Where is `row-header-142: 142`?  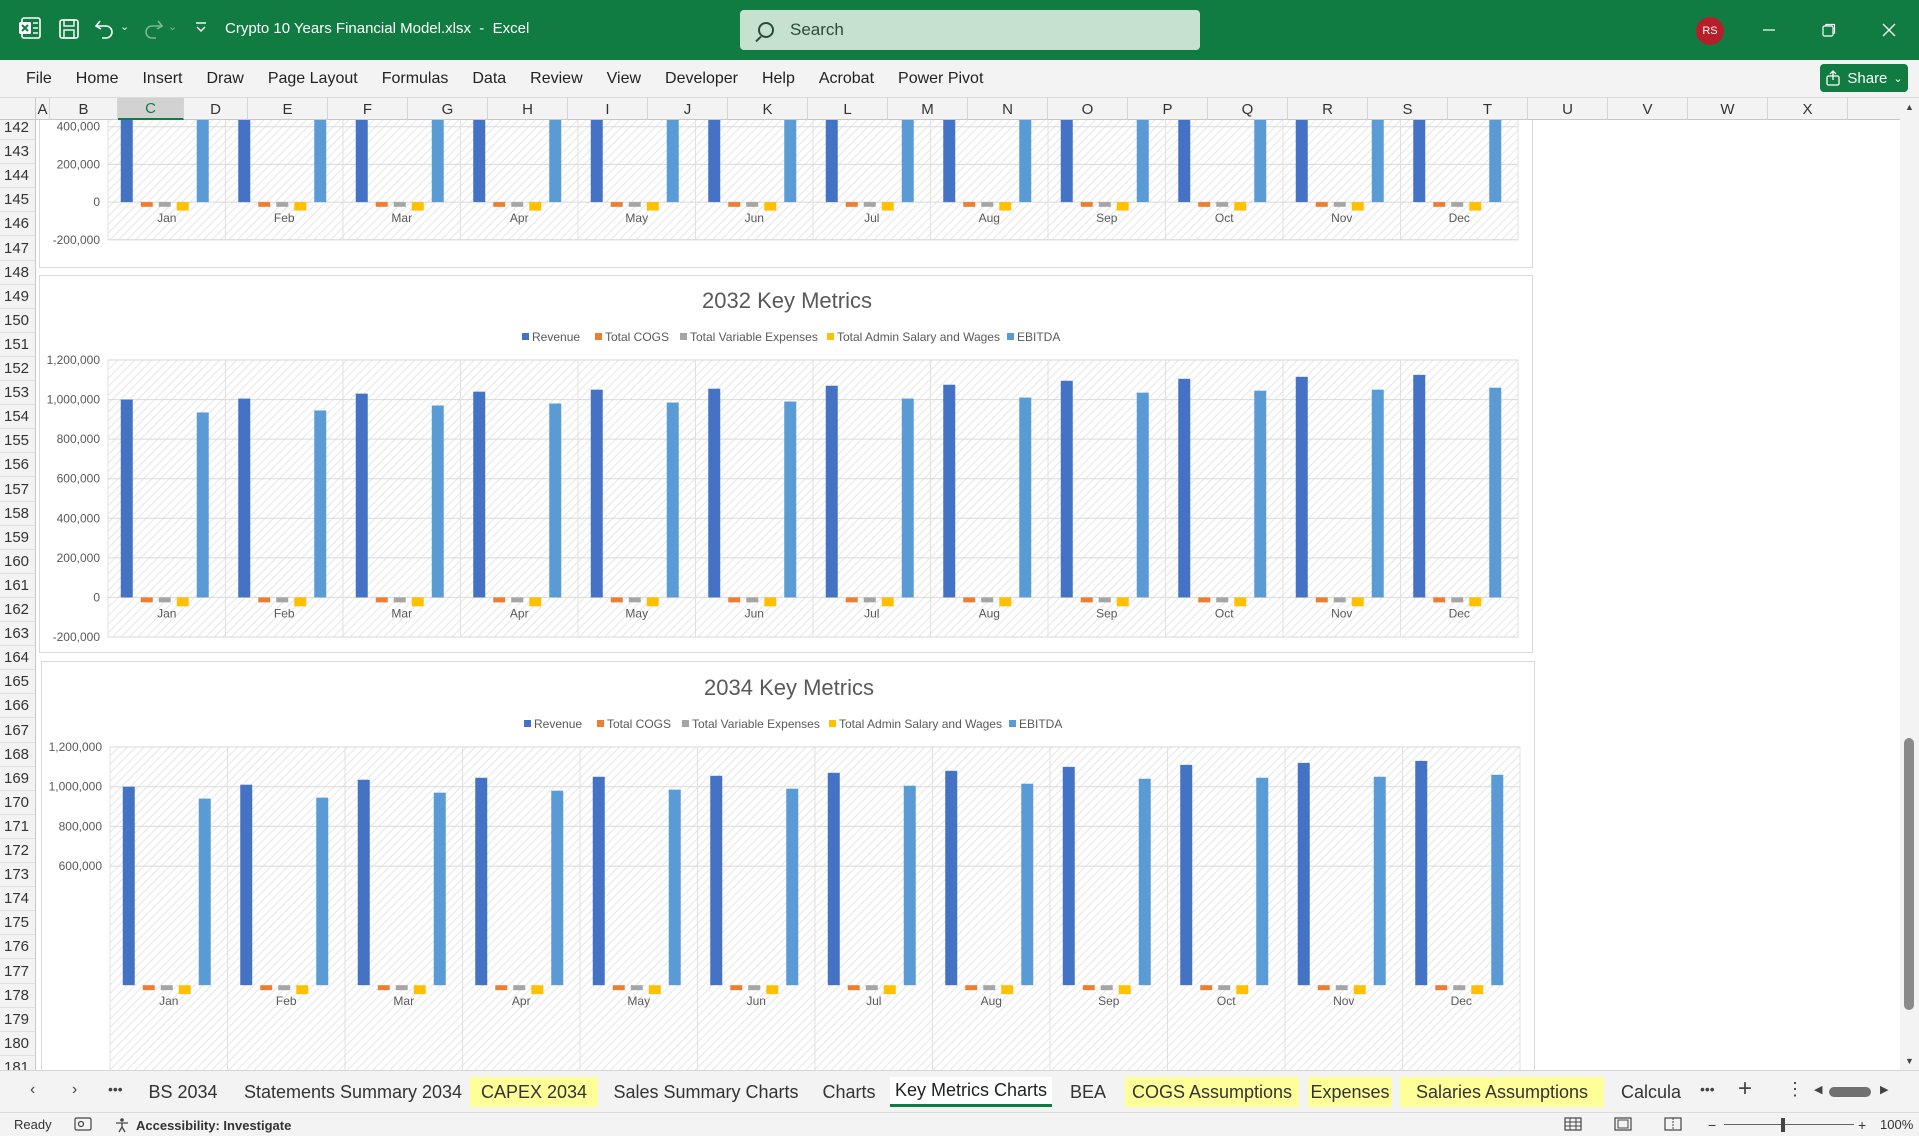 row-header-142: 142 is located at coordinates (17, 130).